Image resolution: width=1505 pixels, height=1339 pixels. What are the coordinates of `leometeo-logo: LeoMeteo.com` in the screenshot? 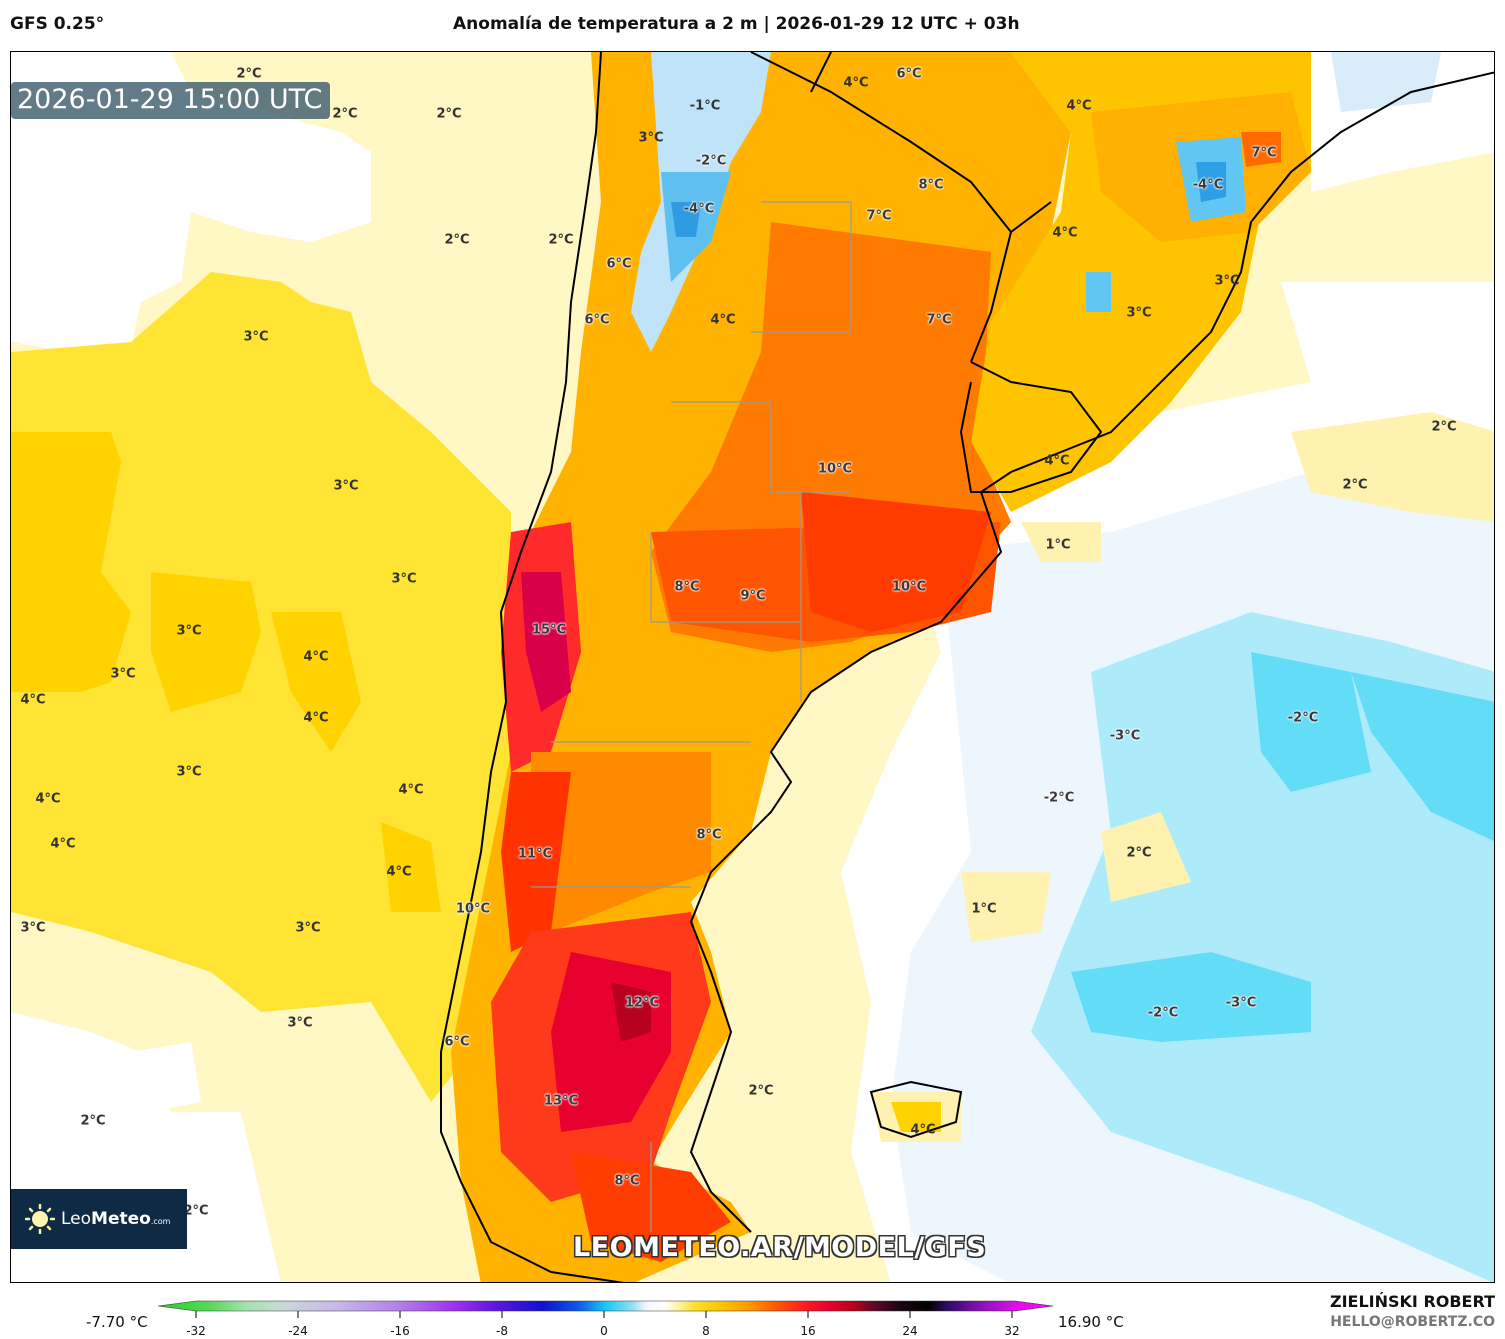 It's located at (99, 1219).